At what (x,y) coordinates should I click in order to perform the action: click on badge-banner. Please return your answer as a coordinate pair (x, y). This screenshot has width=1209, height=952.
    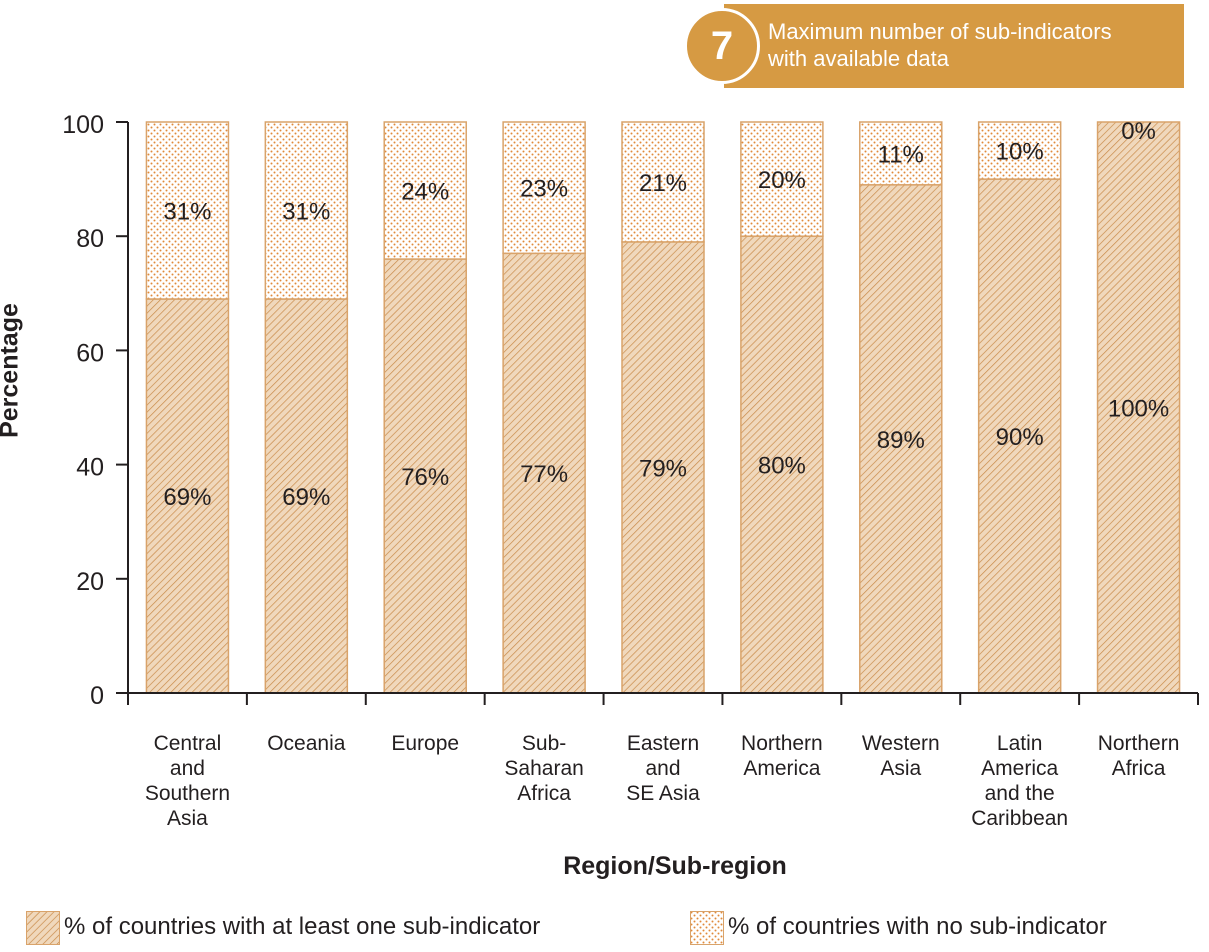
    Looking at the image, I should click on (954, 46).